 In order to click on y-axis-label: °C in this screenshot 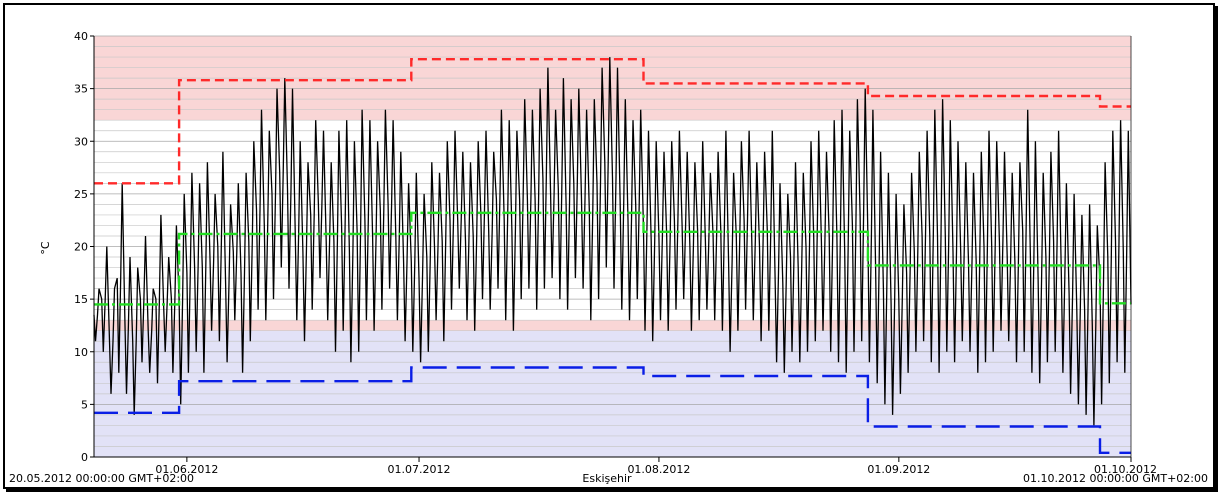, I will do `click(45, 248)`.